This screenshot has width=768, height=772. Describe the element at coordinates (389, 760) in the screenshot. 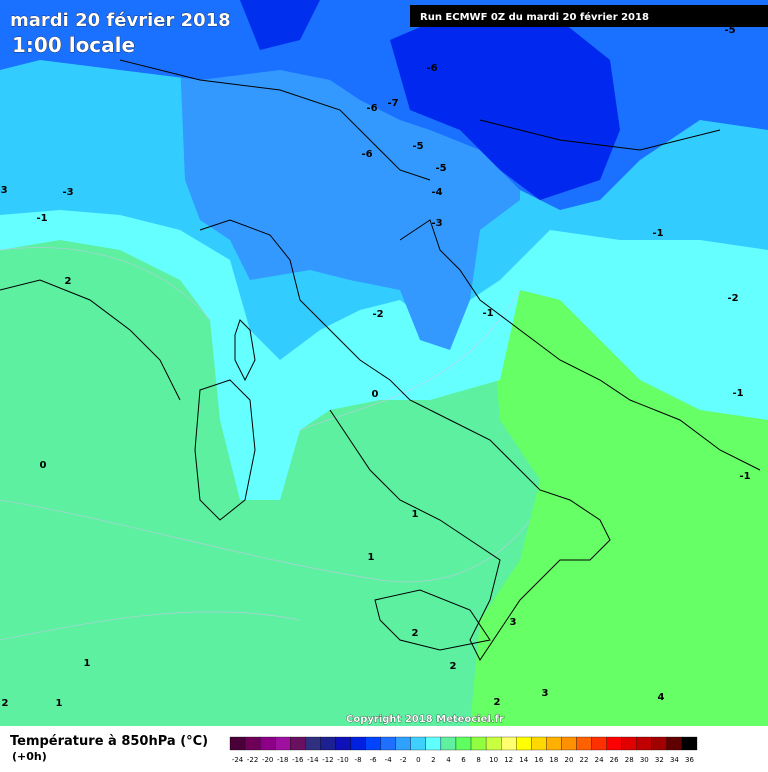

I see `colorbar-tick: -4` at that location.